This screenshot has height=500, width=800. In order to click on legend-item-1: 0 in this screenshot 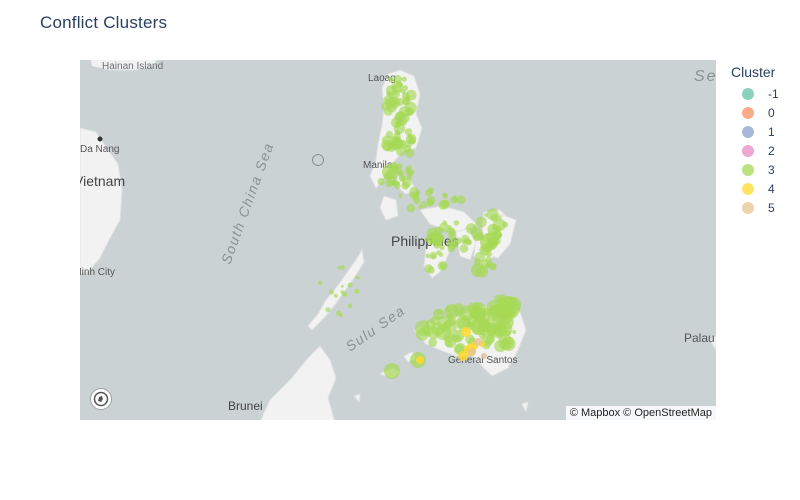, I will do `click(755, 112)`.